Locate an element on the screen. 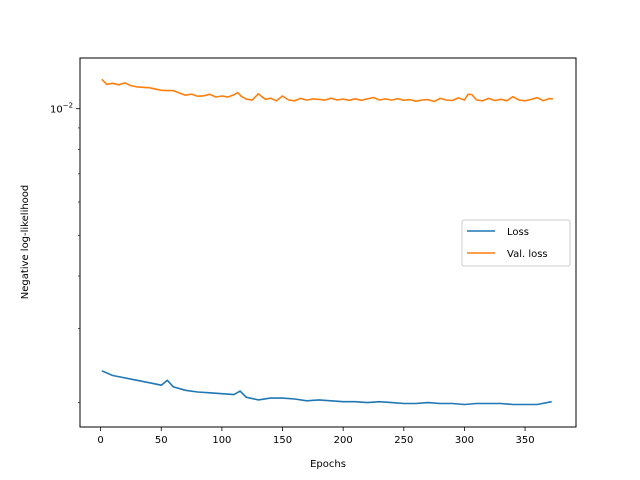 Image resolution: width=640 pixels, height=480 pixels. x-axis-ticks: 0 50 100 150 200 250 300 350 is located at coordinates (316, 436).